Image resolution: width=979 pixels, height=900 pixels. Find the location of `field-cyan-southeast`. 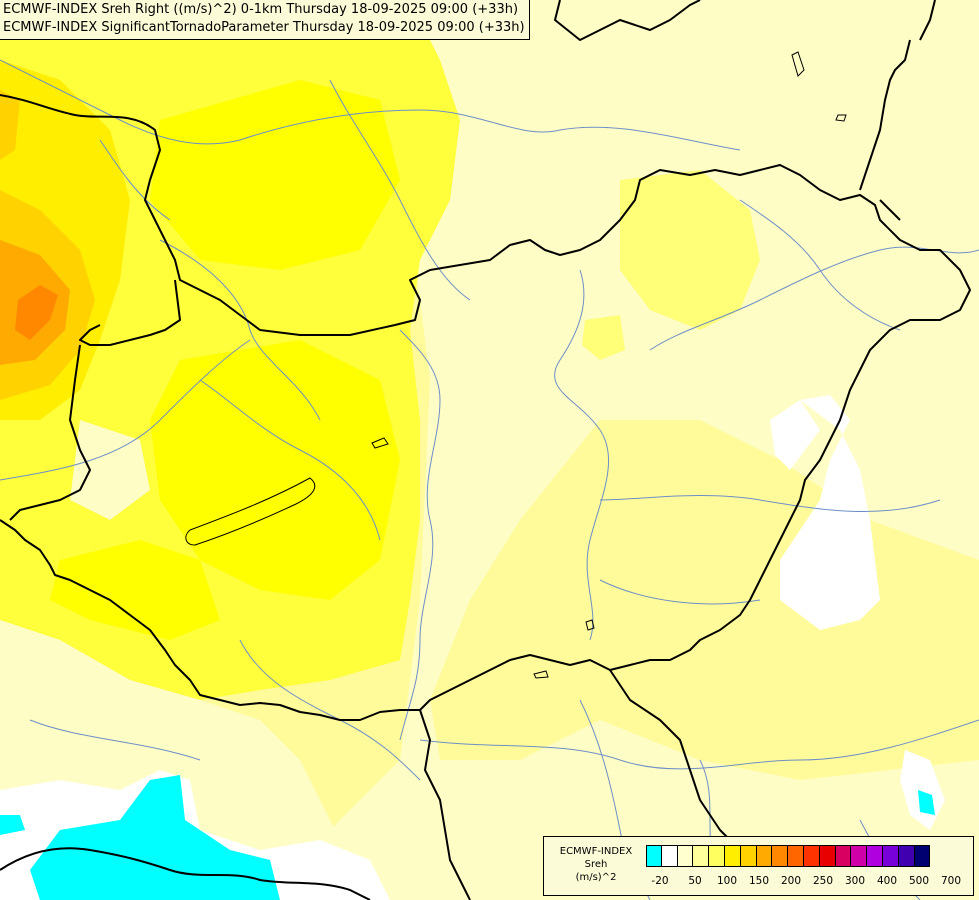

field-cyan-southeast is located at coordinates (926, 802).